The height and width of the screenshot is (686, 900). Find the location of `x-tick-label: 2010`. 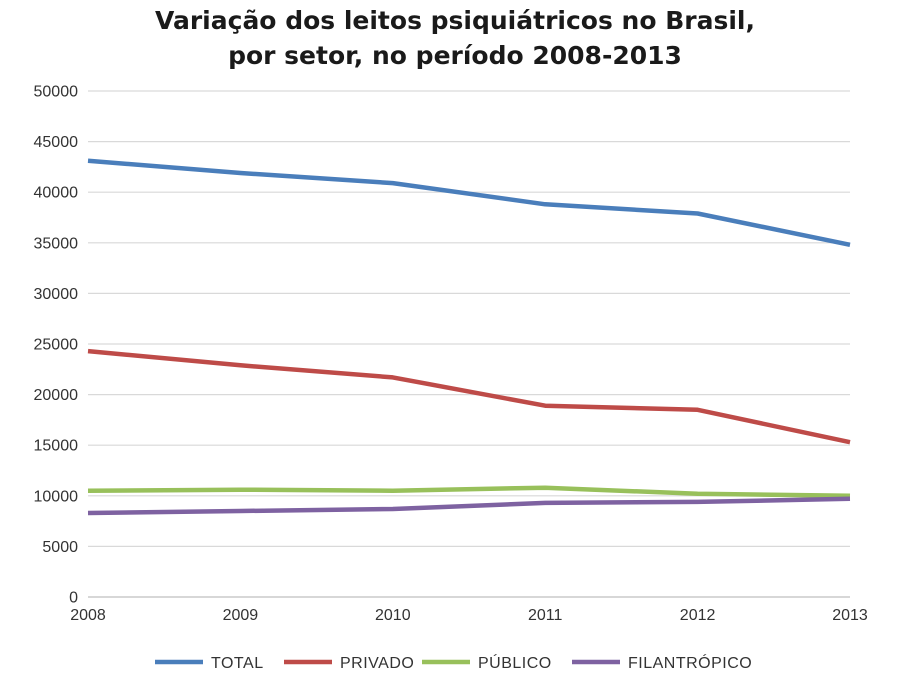

x-tick-label: 2010 is located at coordinates (393, 615).